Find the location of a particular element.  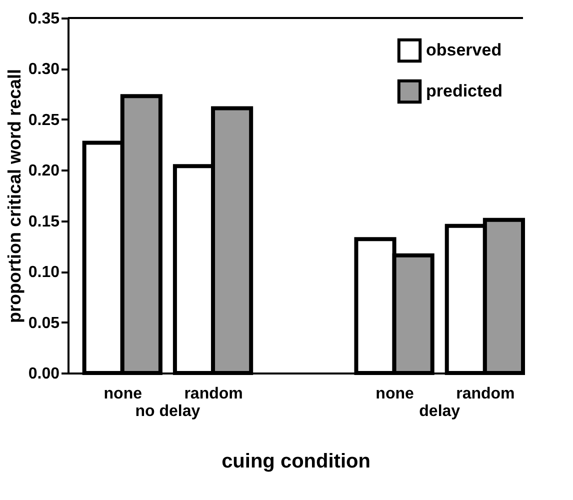

y-tick-label: 0.15 is located at coordinates (44, 221).